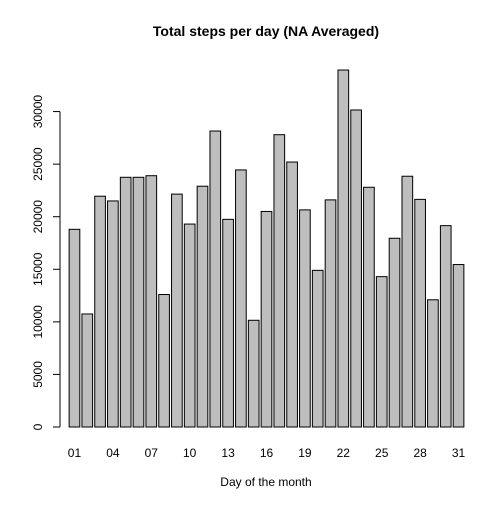  Describe the element at coordinates (344, 453) in the screenshot. I see `x-tick-label-22: 22` at that location.